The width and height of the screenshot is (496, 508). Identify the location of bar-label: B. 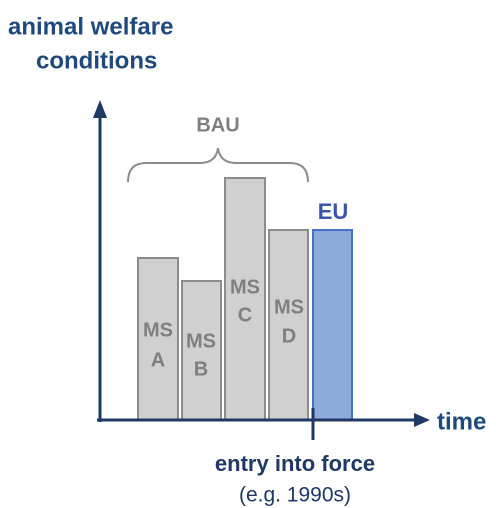
(201, 369).